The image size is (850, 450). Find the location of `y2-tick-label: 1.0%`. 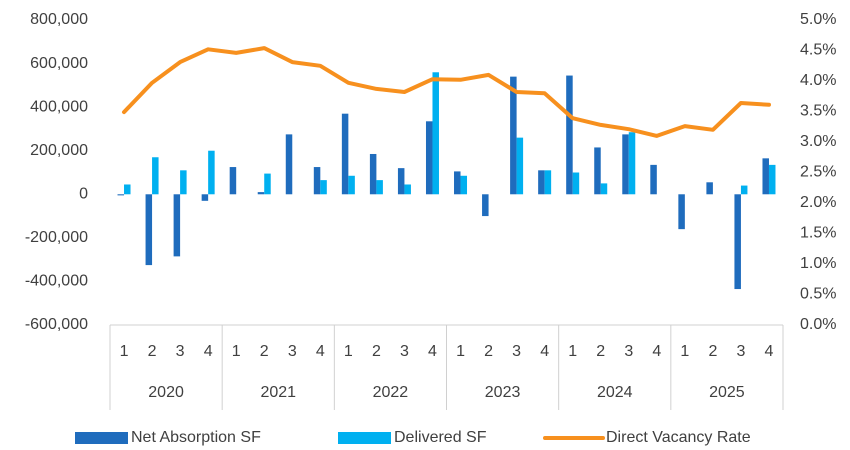

y2-tick-label: 1.0% is located at coordinates (818, 263).